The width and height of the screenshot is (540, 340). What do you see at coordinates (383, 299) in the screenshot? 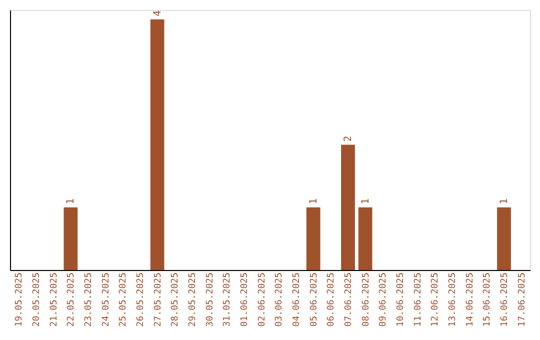
I see `x-tick-label: 09.06.2025` at bounding box center [383, 299].